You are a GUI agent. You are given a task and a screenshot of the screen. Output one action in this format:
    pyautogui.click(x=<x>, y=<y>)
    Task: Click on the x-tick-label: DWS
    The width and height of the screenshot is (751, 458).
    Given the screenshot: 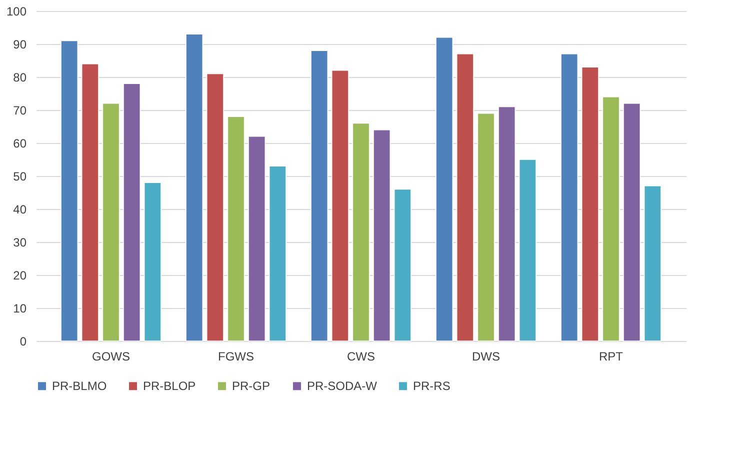 What is the action you would take?
    pyautogui.click(x=486, y=357)
    